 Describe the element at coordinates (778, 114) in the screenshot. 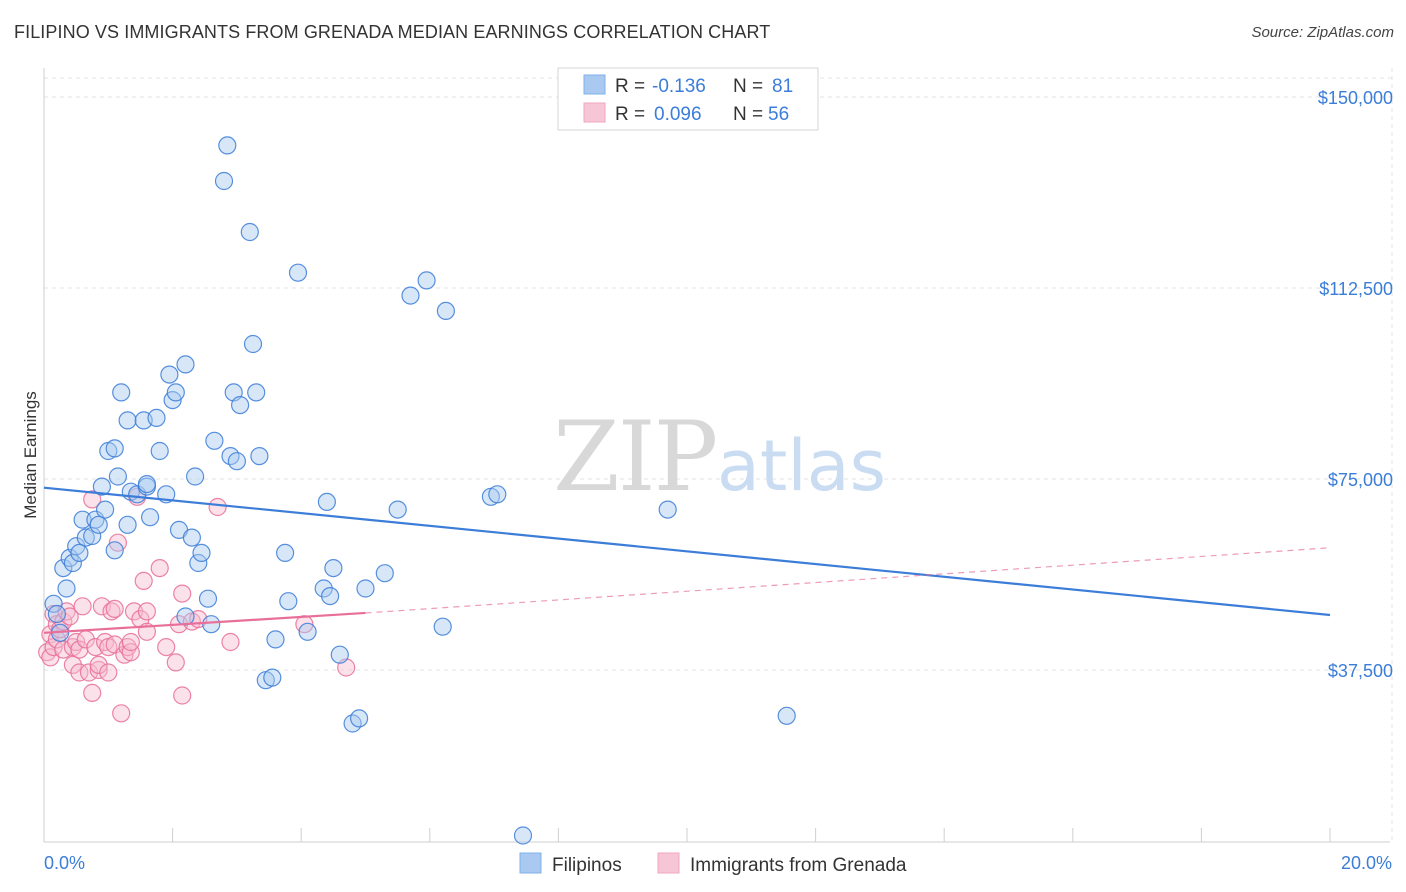

I see `legend-n-value-grenada: 56` at that location.